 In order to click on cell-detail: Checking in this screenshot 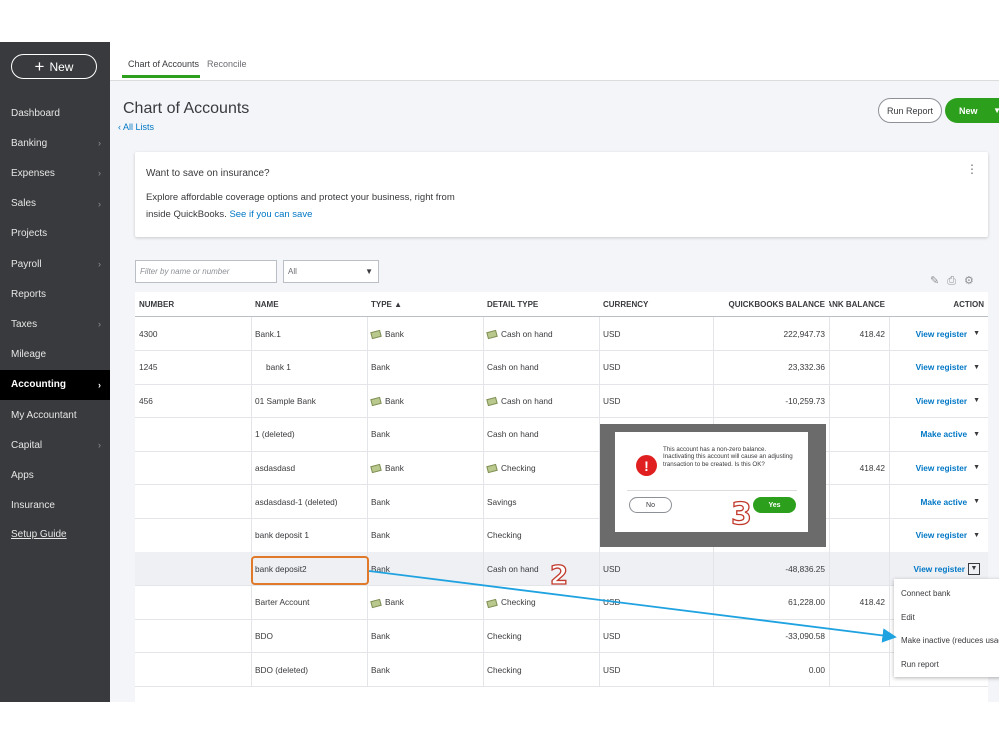, I will do `click(541, 669)`.